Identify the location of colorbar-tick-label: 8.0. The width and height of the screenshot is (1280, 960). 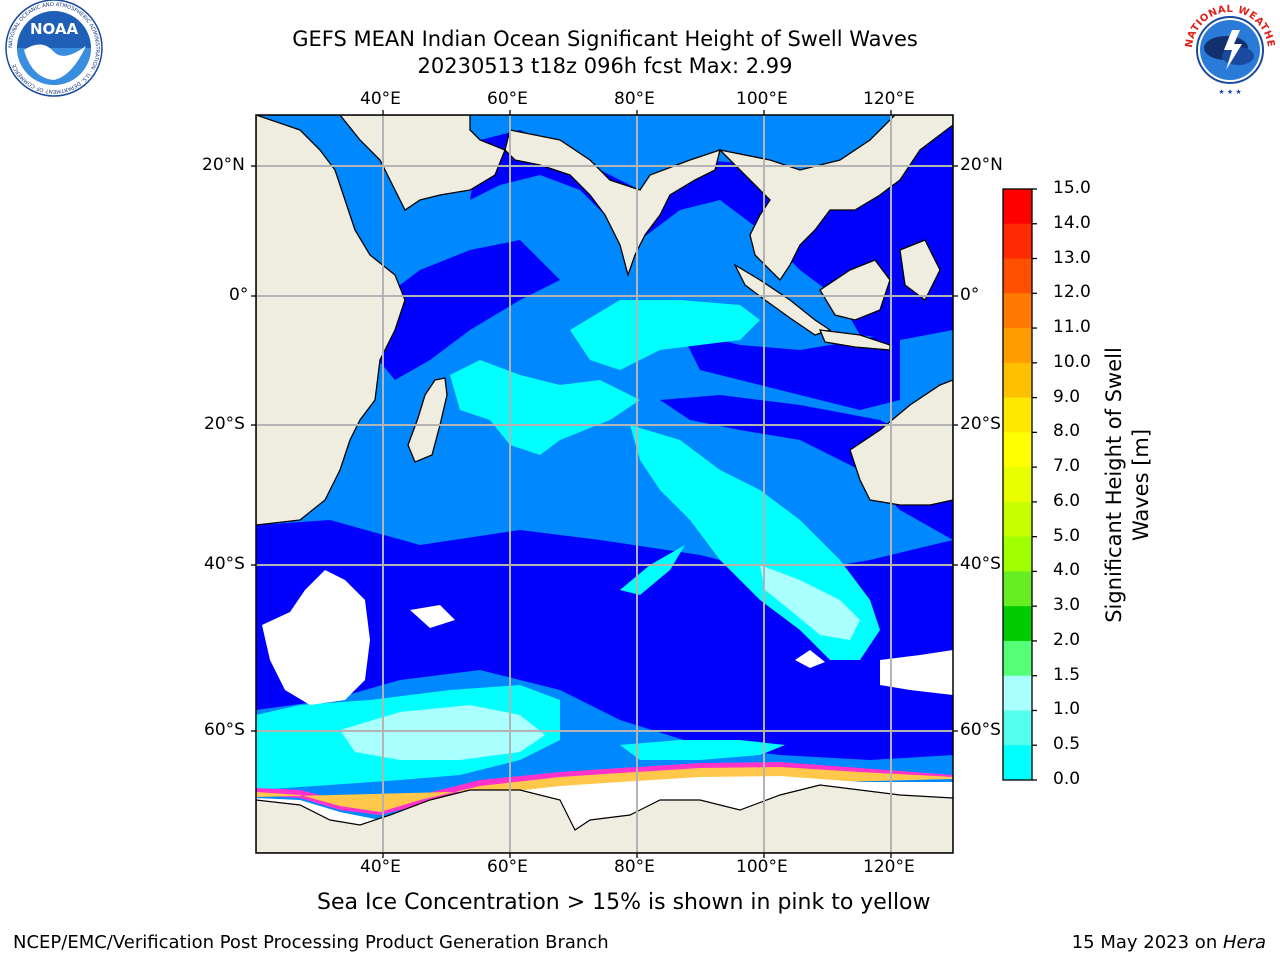
(1067, 431).